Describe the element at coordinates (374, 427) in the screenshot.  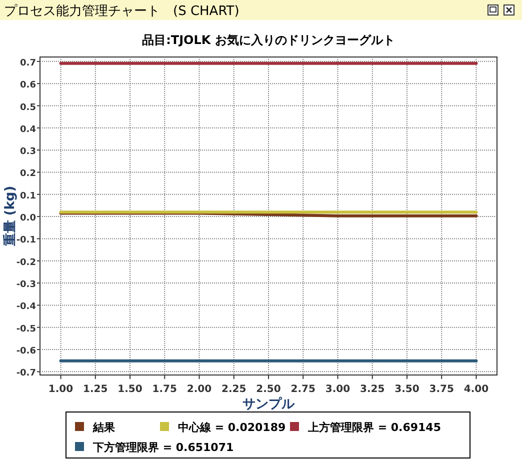
I see `legend-label: 上方管理限界 = 0.69145` at that location.